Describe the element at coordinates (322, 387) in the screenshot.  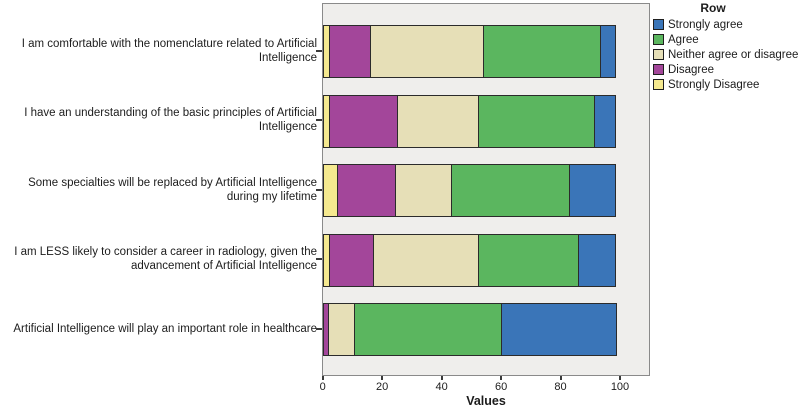
I see `x-tick-label: 0` at that location.